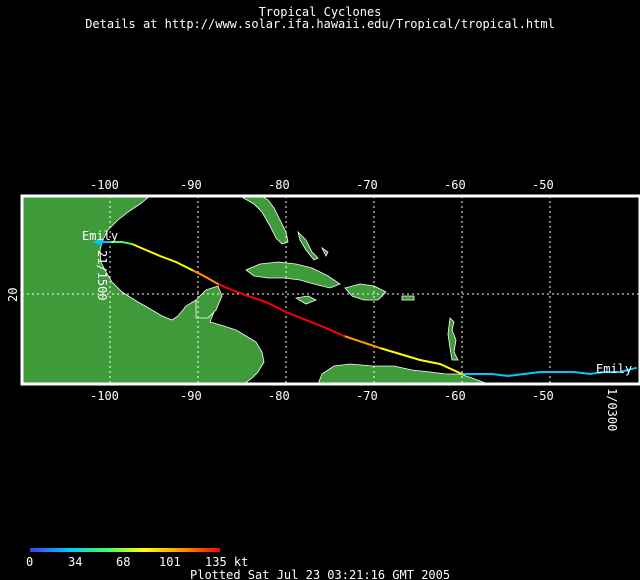  Describe the element at coordinates (191, 396) in the screenshot. I see `lon-label-bottom: -90` at that location.